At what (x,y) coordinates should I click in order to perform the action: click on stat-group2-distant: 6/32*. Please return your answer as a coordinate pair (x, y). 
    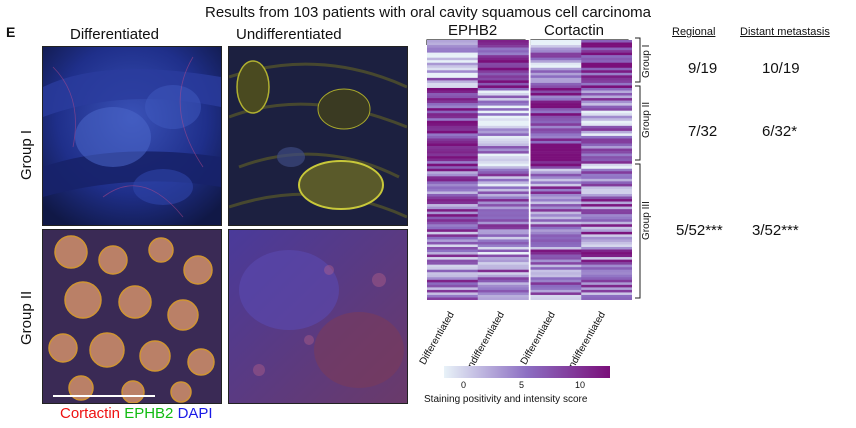
    Looking at the image, I should click on (780, 131).